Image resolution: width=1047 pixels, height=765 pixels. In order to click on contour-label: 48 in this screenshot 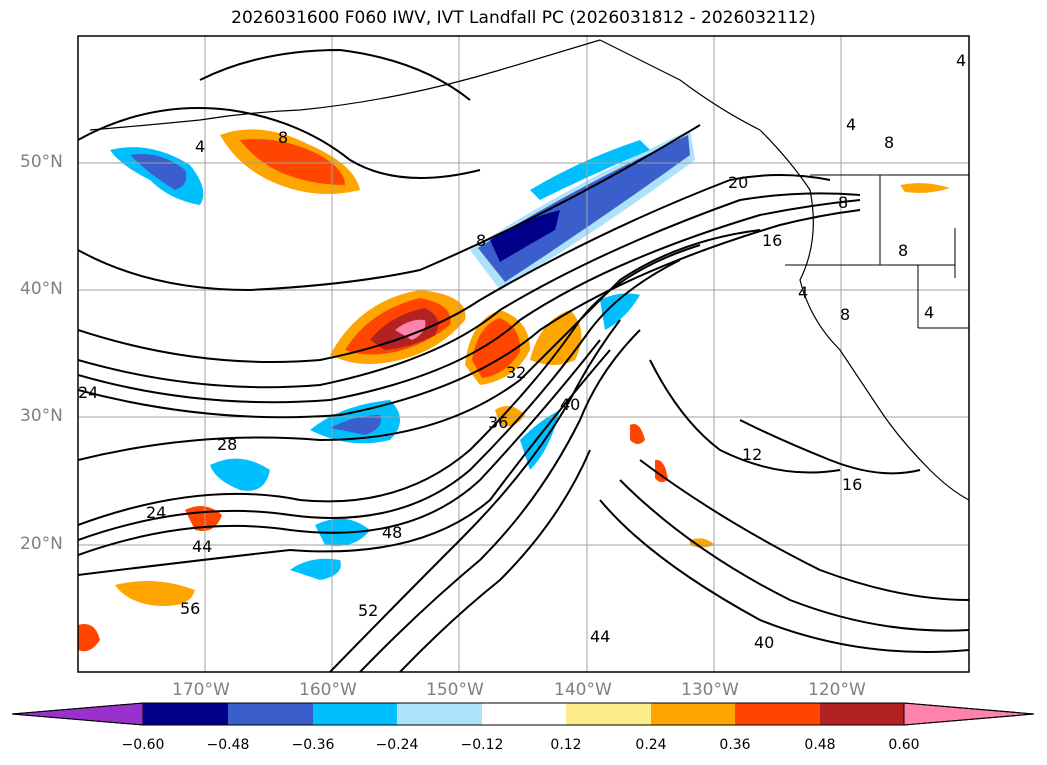, I will do `click(392, 532)`.